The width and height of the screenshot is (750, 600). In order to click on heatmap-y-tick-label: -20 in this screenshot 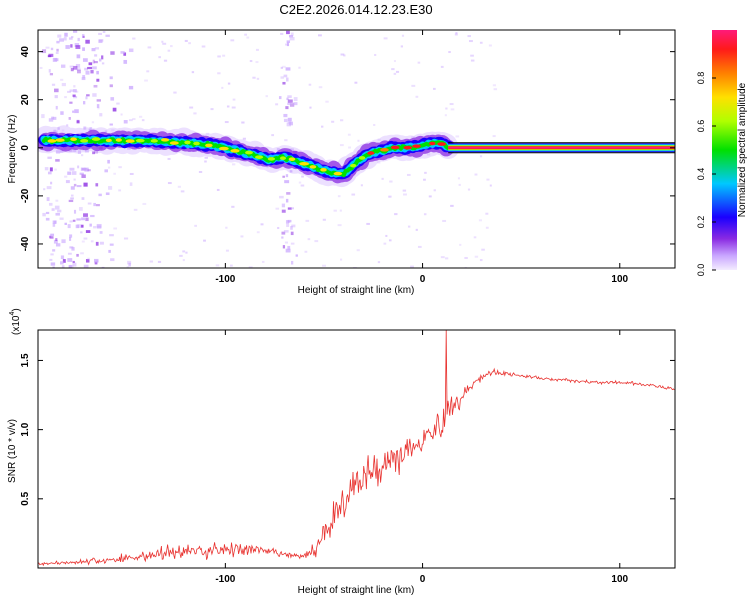, I will do `click(25, 195)`.